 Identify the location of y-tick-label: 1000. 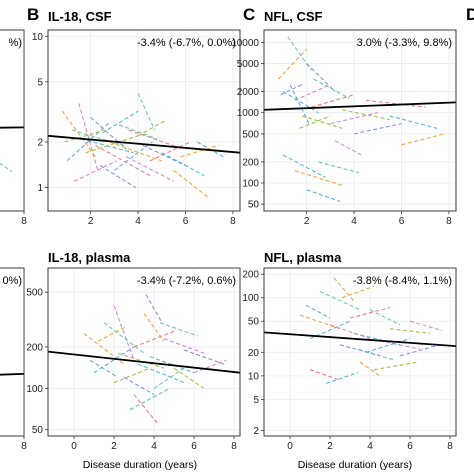
(248, 113).